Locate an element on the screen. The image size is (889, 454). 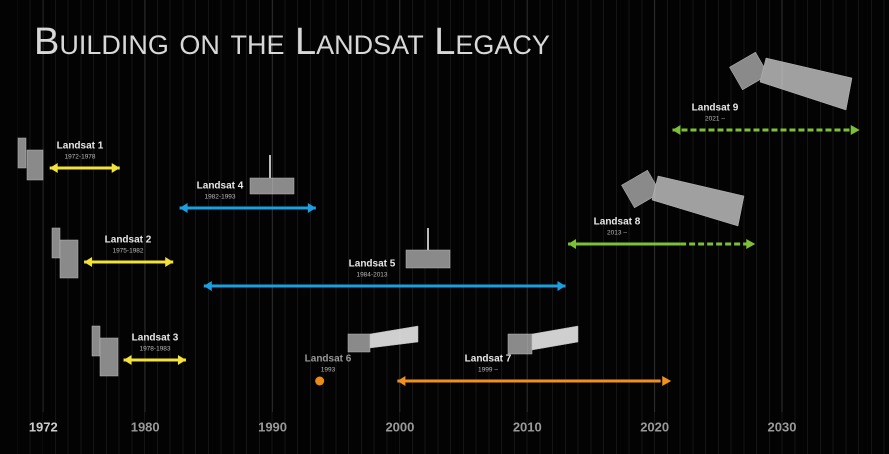
mission-dates: 2021 – is located at coordinates (715, 119).